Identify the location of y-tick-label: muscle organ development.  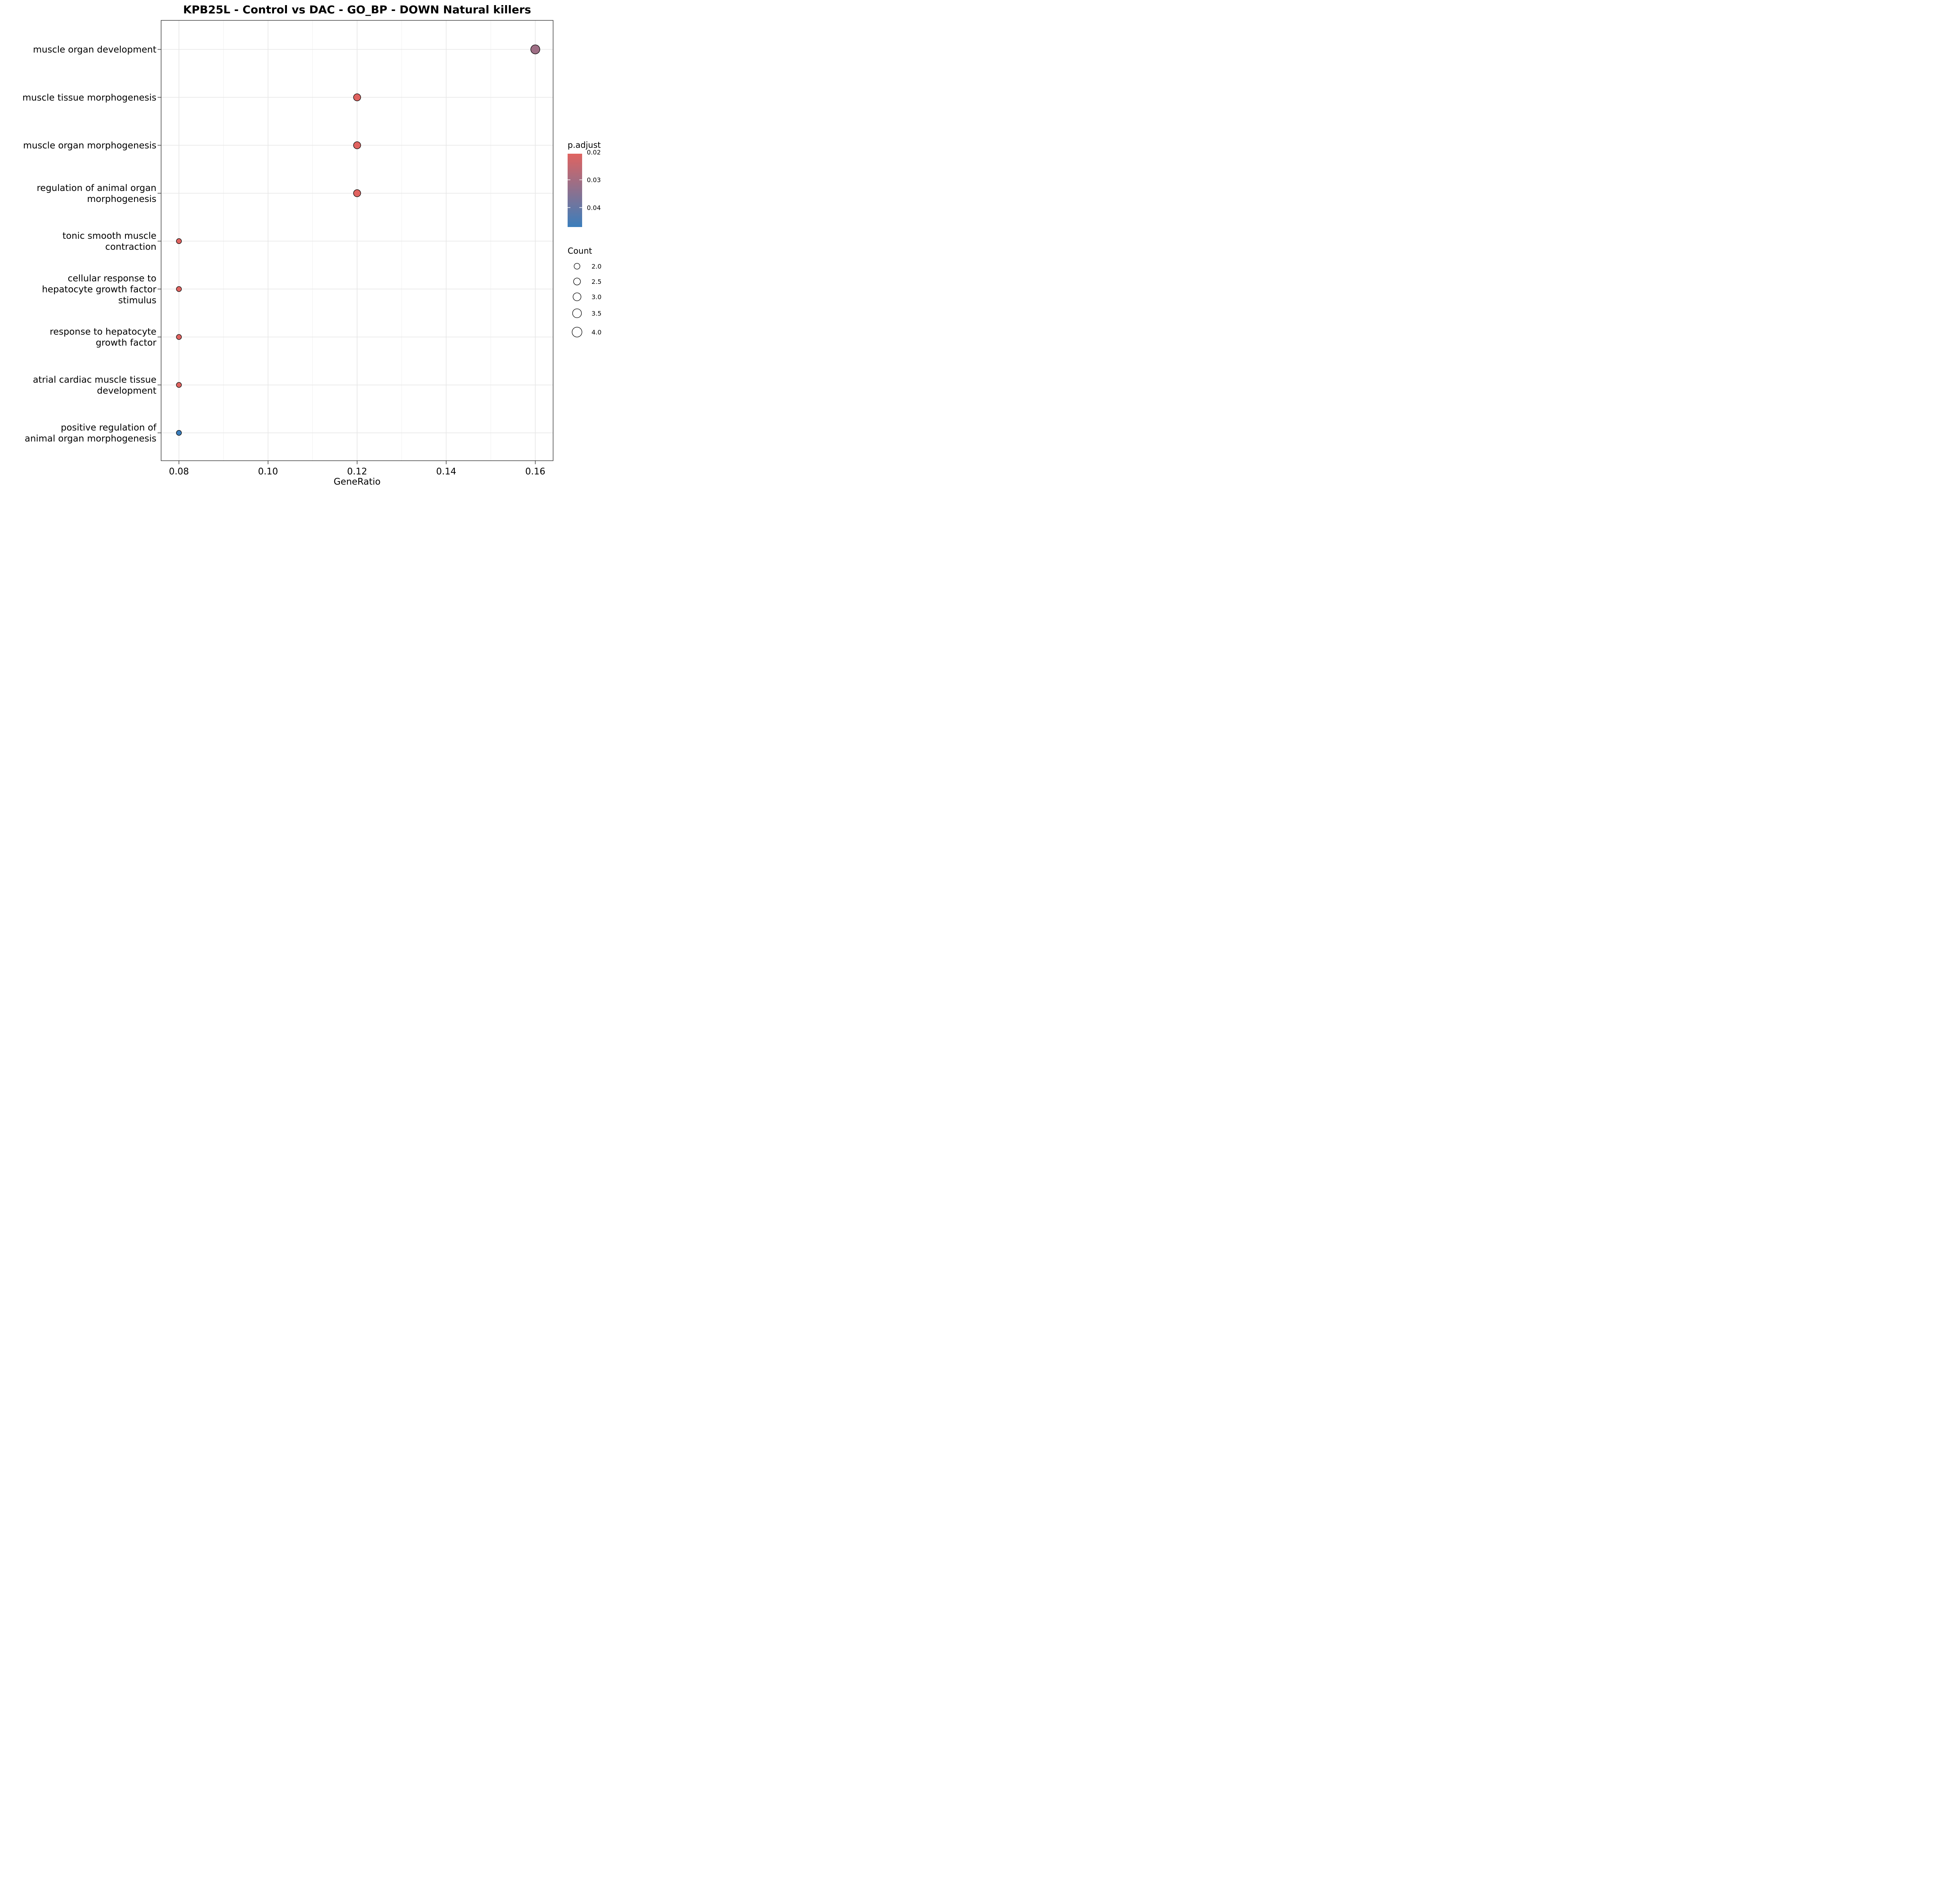
(94, 50).